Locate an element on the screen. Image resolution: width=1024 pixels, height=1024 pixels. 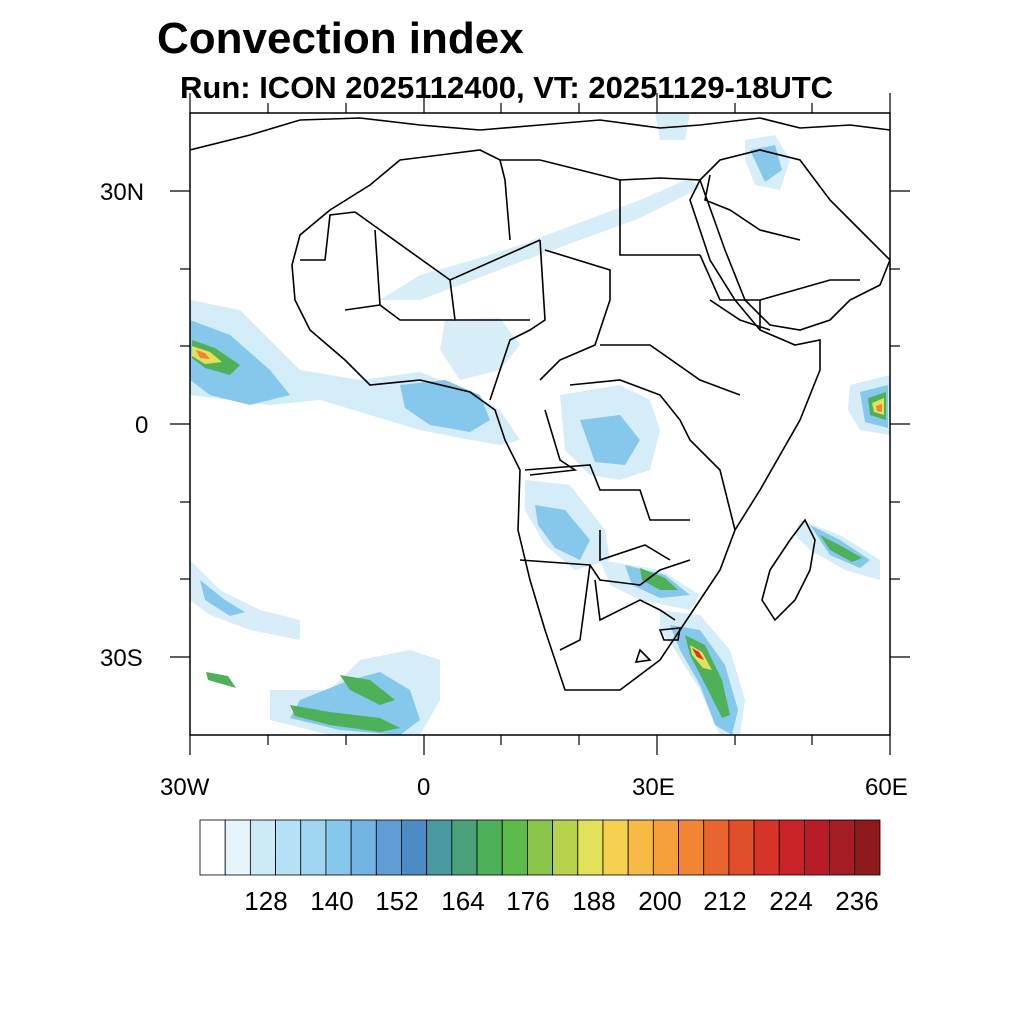
lat-label-30s: 30S is located at coordinates (121, 658).